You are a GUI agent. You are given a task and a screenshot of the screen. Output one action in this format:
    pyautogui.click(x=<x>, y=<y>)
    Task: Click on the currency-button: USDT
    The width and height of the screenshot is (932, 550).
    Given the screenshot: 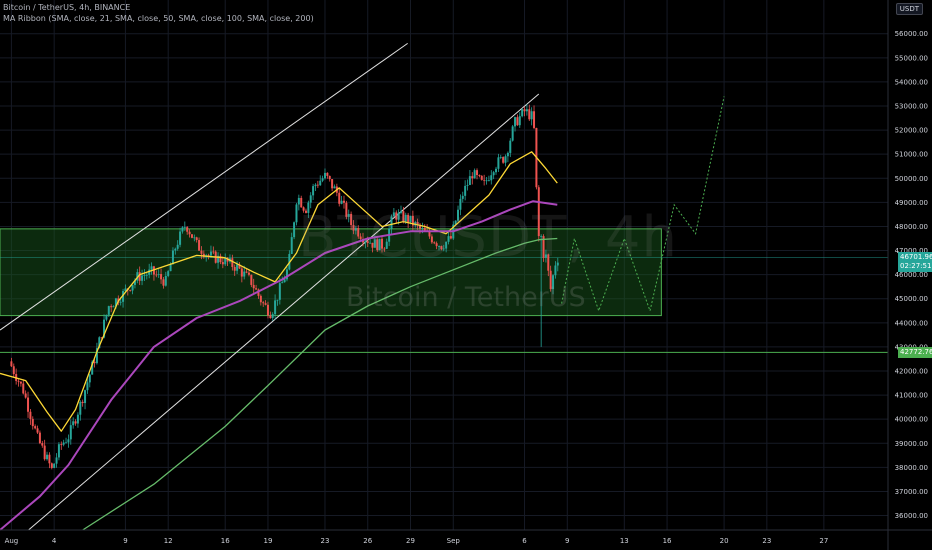 What is the action you would take?
    pyautogui.click(x=909, y=9)
    